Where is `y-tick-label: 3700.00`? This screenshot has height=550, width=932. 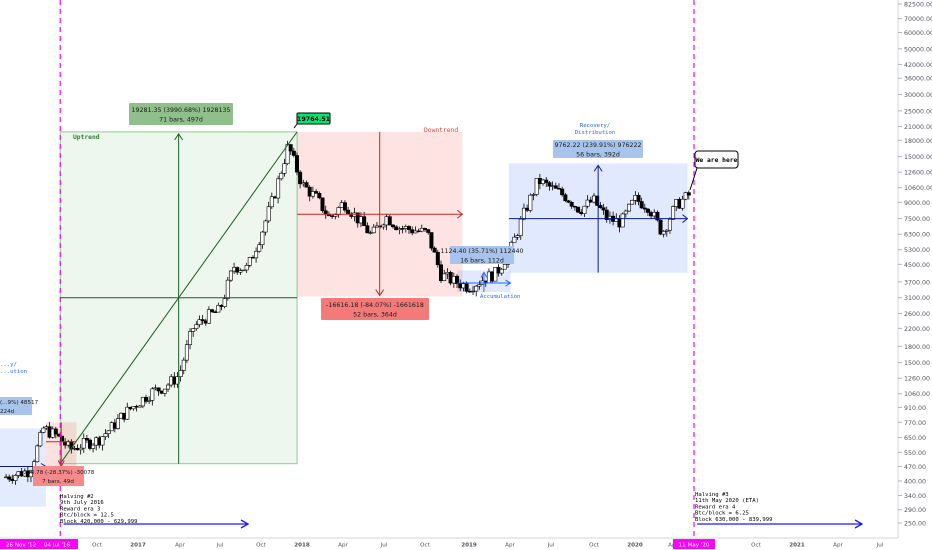
y-tick-label: 3700.00 is located at coordinates (917, 282).